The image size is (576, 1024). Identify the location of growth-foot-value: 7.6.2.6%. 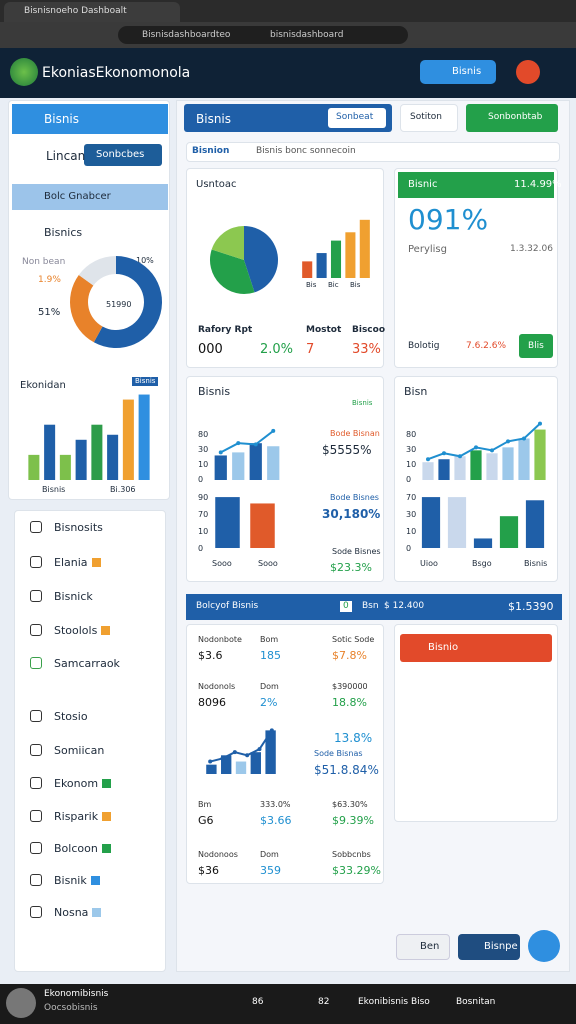
(486, 346).